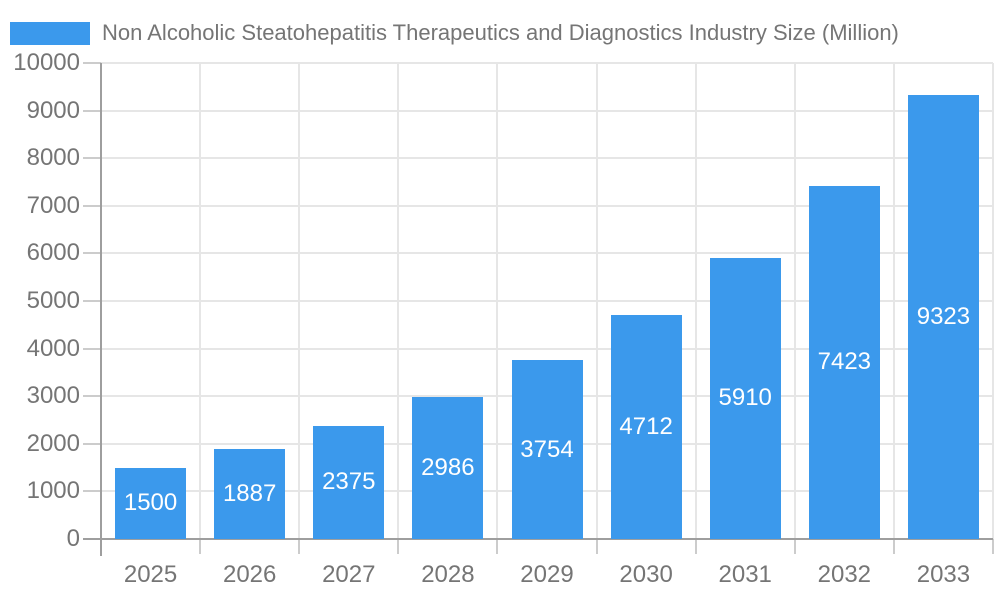  I want to click on x-axis-label: 2030, so click(646, 574).